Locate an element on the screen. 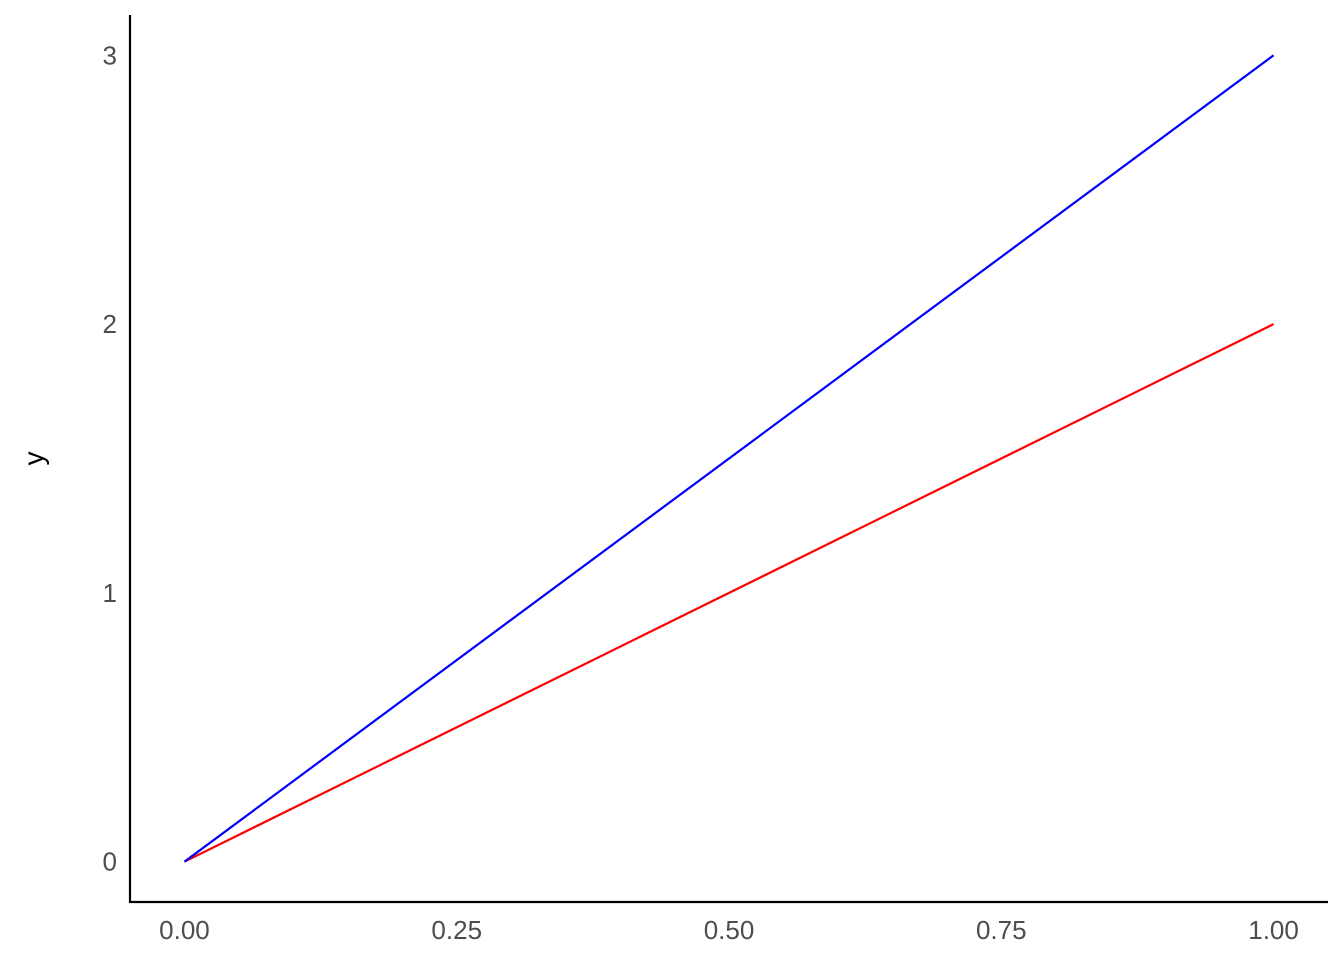 The width and height of the screenshot is (1344, 960). x-tick-labels: 0.00 0.25 0.50 0.75 1.00 is located at coordinates (729, 930).